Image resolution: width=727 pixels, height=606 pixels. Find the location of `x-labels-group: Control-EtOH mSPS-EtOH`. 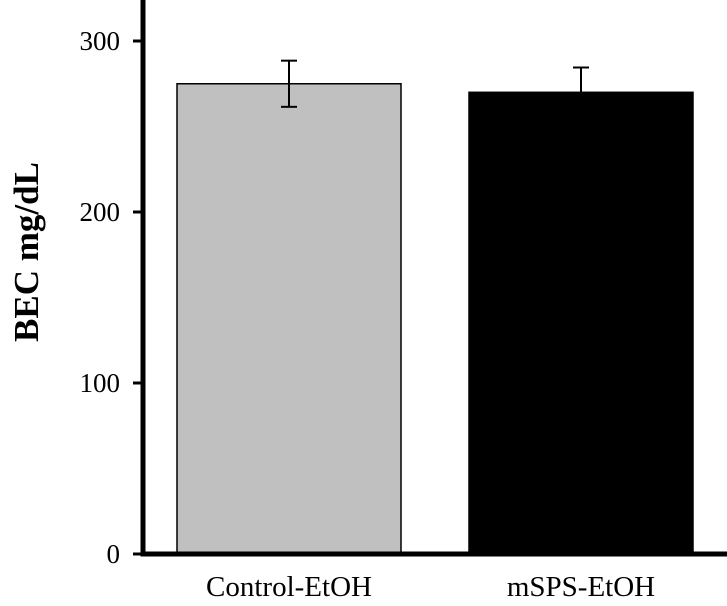

x-labels-group: Control-EtOH mSPS-EtOH is located at coordinates (430, 587).